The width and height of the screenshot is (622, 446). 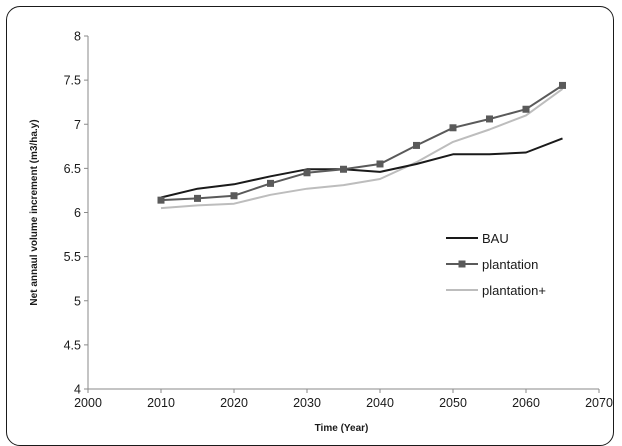 I want to click on y-tick-label: 7, so click(x=77, y=125).